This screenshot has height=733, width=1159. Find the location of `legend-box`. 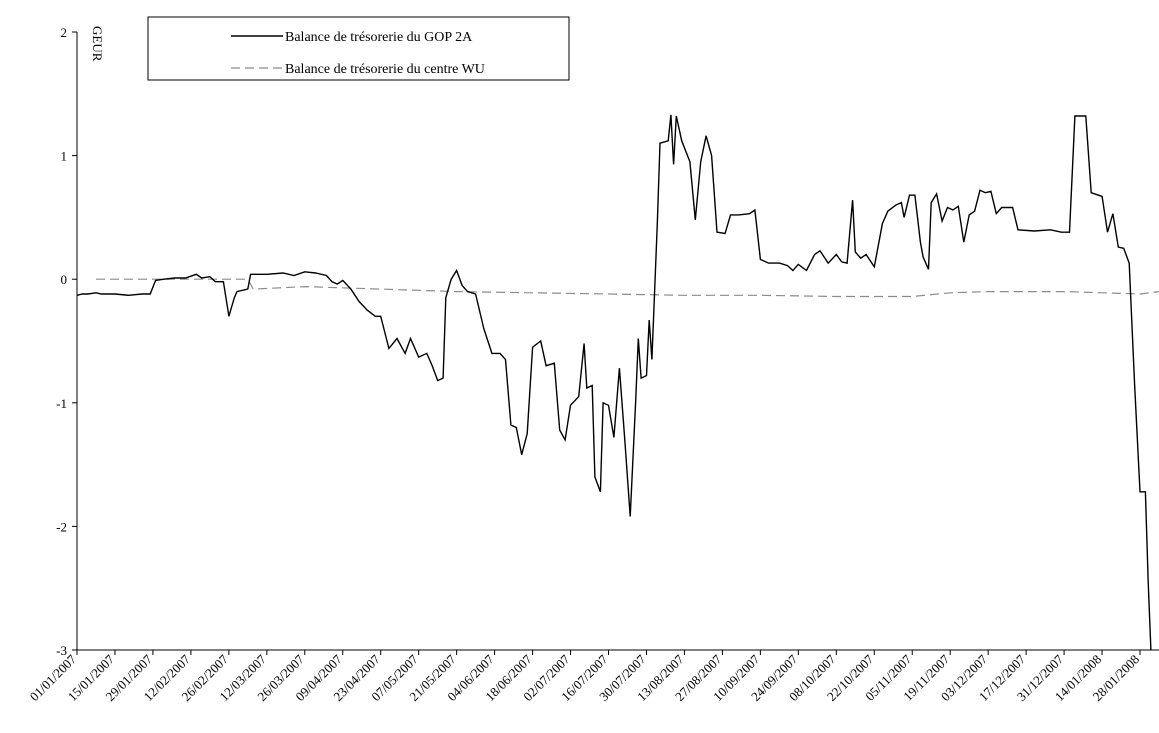

legend-box is located at coordinates (358, 48).